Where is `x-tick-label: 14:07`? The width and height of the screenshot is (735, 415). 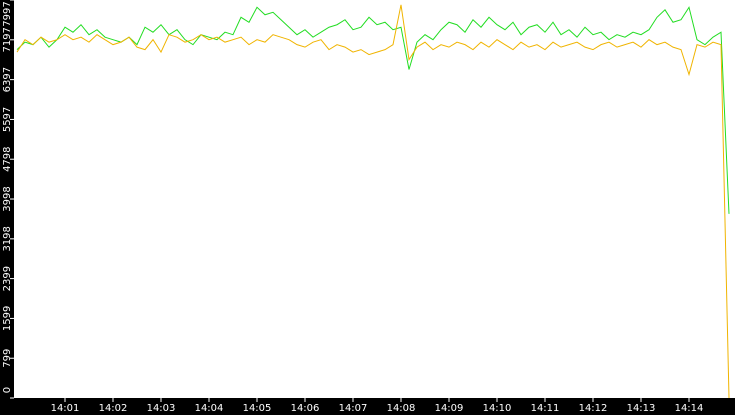 x-tick-label: 14:07 is located at coordinates (353, 408).